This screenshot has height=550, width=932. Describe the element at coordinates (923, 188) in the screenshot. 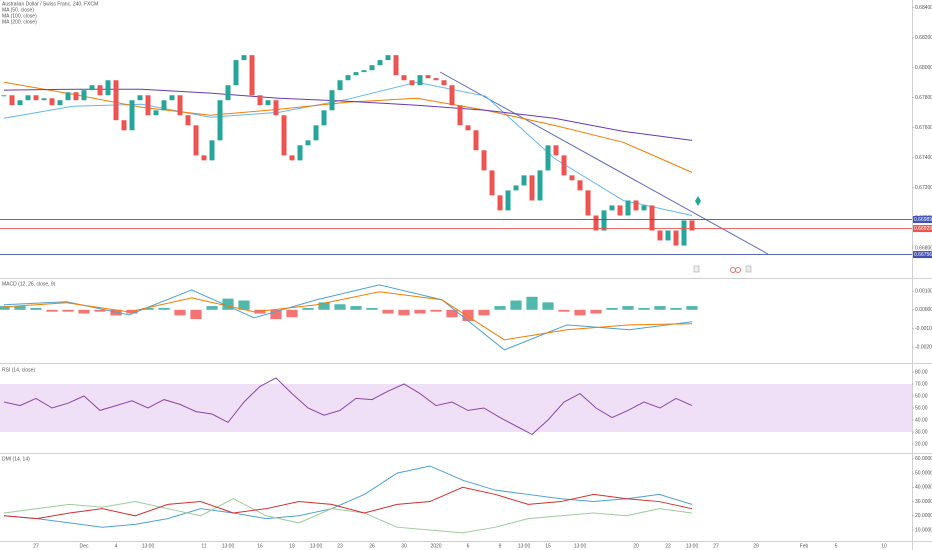

I see `y-tick-label: 0.67200` at that location.